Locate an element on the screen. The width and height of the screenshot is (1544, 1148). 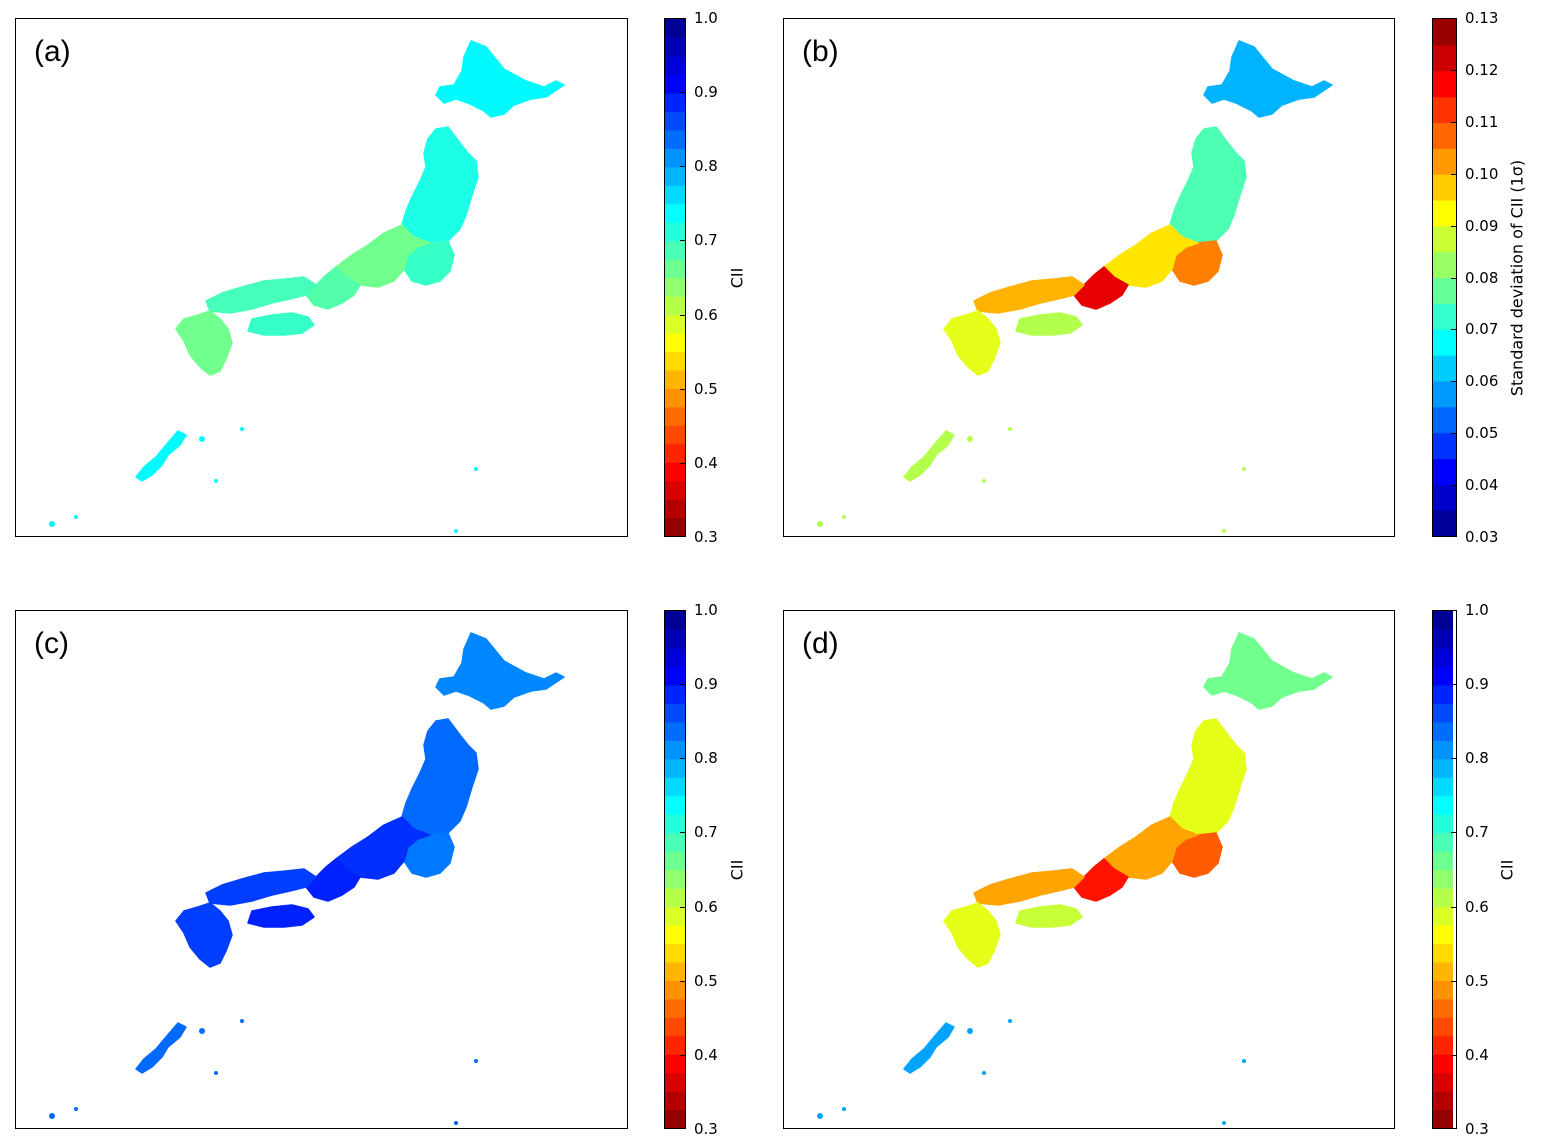
colorbar-tick-label: 0.4 is located at coordinates (706, 1054).